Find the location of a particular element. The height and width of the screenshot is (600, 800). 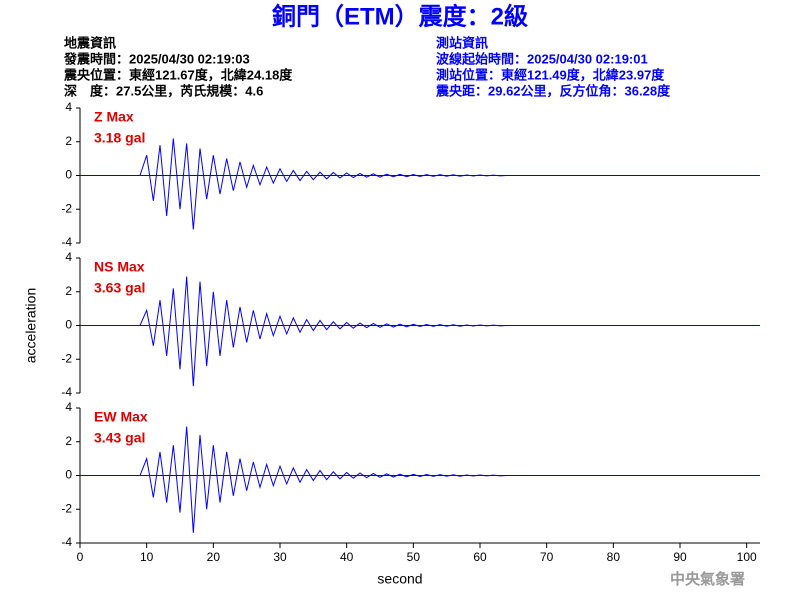

max-annotation: 3.63 gal is located at coordinates (119, 288).